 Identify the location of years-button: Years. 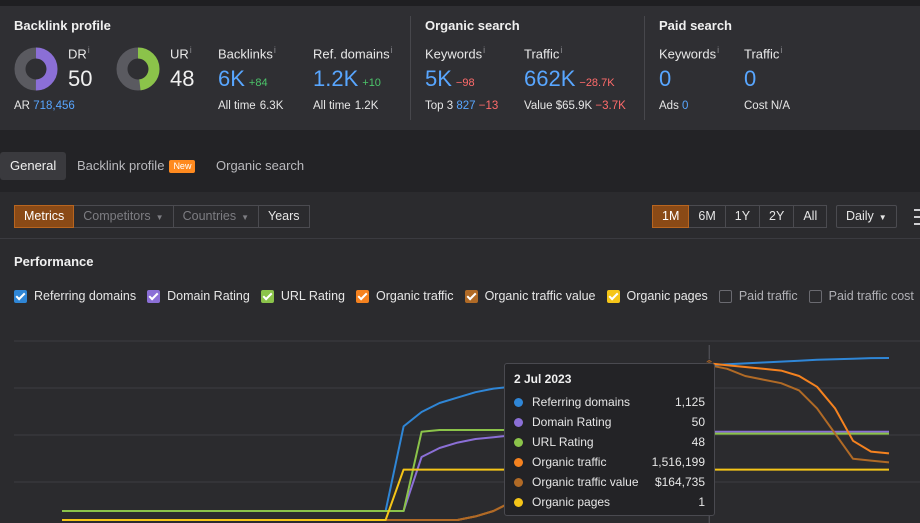
(284, 216).